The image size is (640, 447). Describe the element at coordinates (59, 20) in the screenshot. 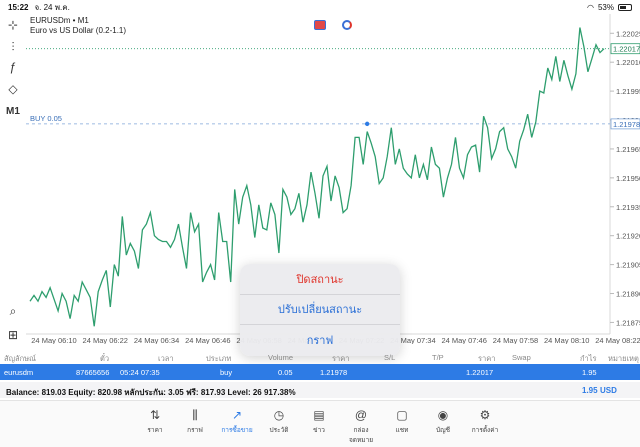

I see `symbol-label: EURUSDm • M1` at that location.